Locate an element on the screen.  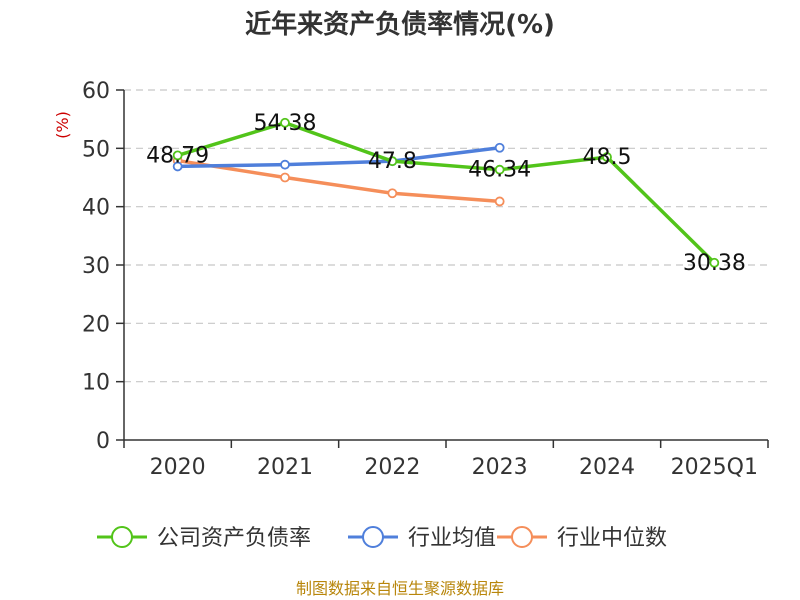
y-tick-label: 40 is located at coordinates (96, 208).